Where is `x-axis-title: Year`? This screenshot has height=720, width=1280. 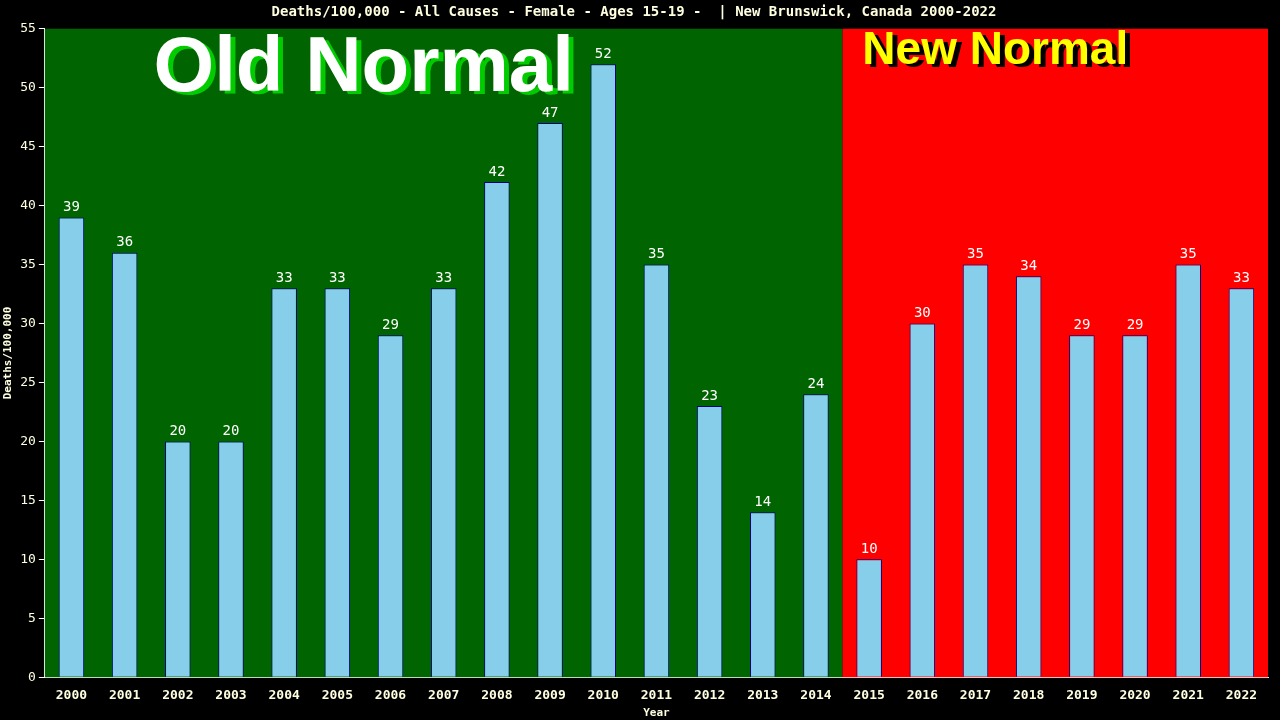 x-axis-title: Year is located at coordinates (657, 713).